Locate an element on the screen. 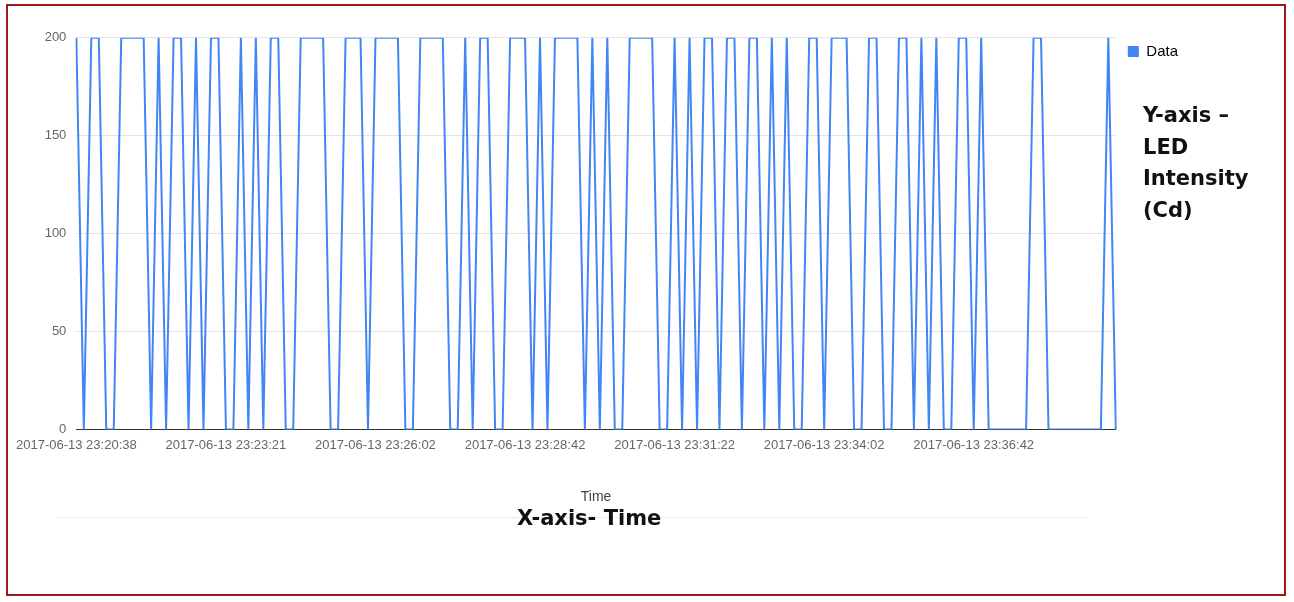 This screenshot has height=602, width=1294. y-tick-label: 100 is located at coordinates (55, 233).